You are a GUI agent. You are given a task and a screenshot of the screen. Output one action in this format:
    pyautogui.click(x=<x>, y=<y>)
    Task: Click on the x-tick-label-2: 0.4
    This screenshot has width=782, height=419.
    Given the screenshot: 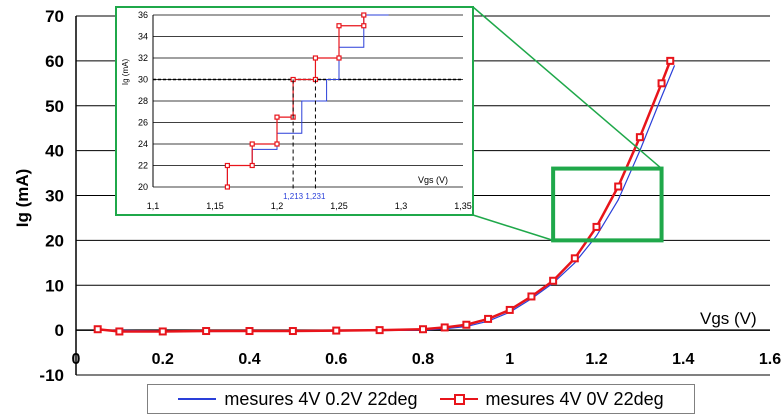 What is the action you would take?
    pyautogui.click(x=249, y=359)
    